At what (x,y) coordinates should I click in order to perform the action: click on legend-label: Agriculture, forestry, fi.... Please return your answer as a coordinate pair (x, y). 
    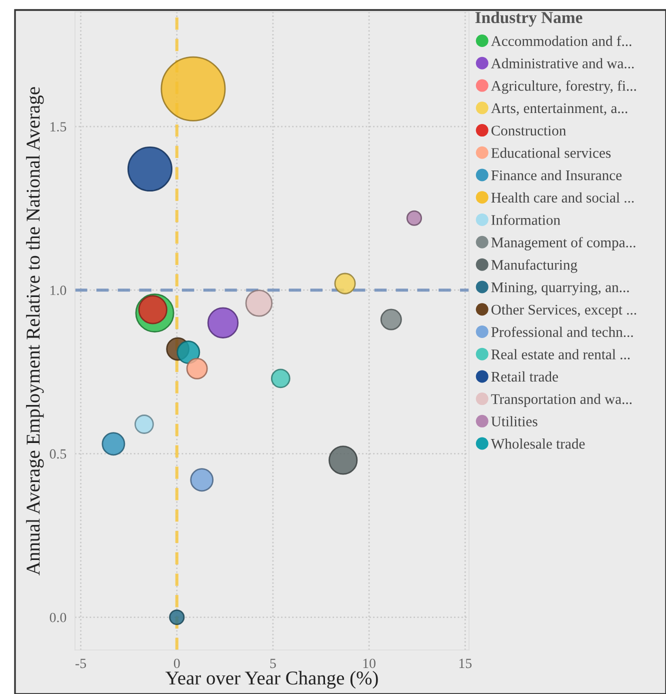
    Looking at the image, I should click on (563, 87).